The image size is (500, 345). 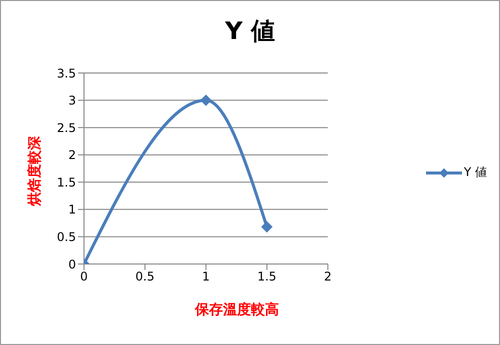 What do you see at coordinates (66, 73) in the screenshot?
I see `y-tick-label: 3.5` at bounding box center [66, 73].